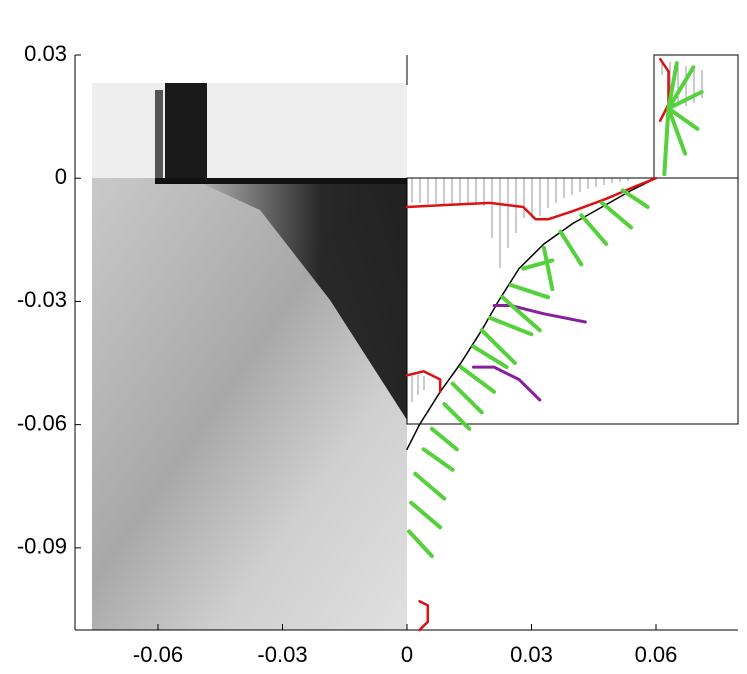 This screenshot has height=674, width=747. I want to click on y-tick-label: -0.09, so click(42, 546).